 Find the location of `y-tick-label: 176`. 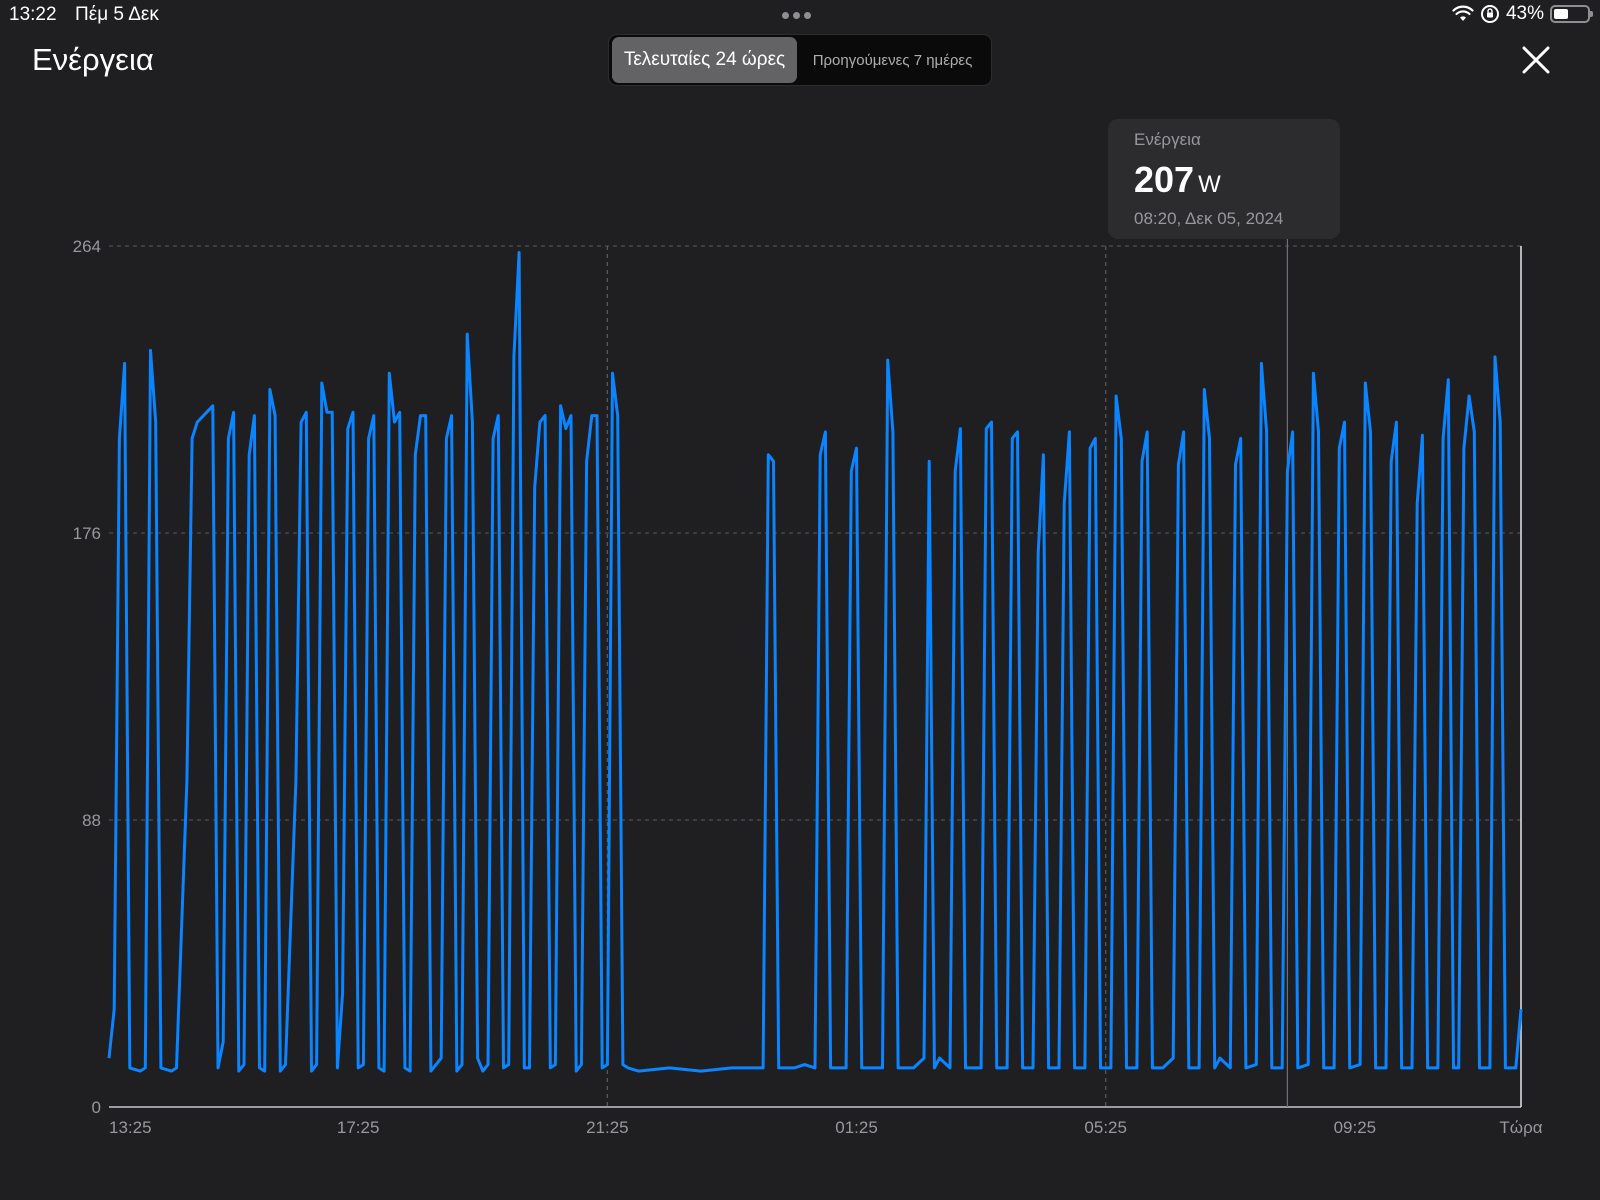

y-tick-label: 176 is located at coordinates (87, 533).